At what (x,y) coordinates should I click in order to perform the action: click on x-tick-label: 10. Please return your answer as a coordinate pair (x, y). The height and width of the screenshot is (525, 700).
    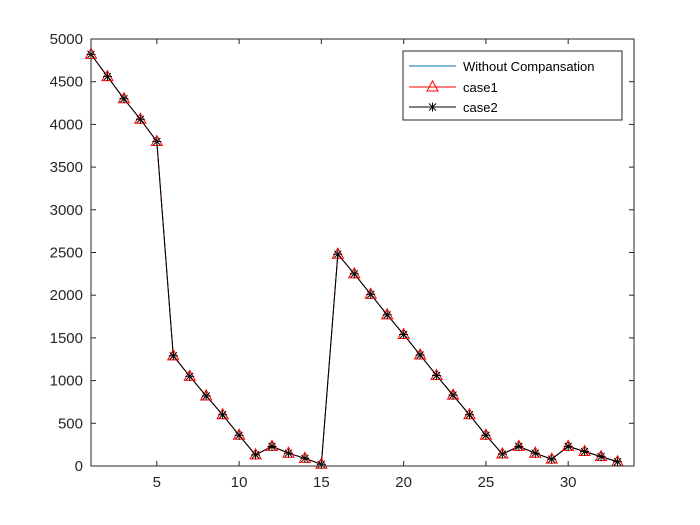
    Looking at the image, I should click on (239, 482).